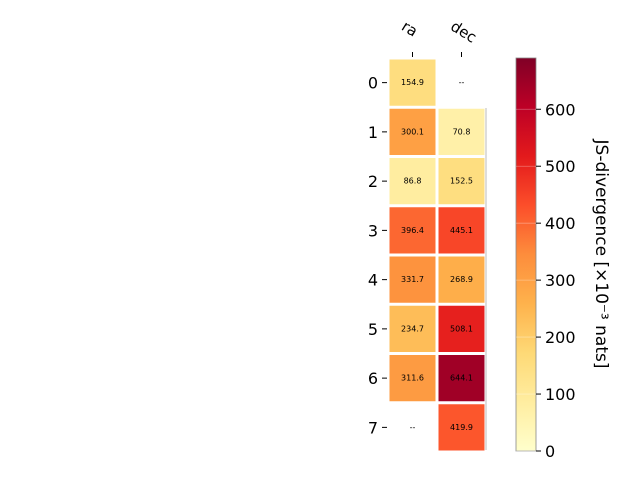 The height and width of the screenshot is (480, 640). I want to click on colorbar-fill, so click(526, 254).